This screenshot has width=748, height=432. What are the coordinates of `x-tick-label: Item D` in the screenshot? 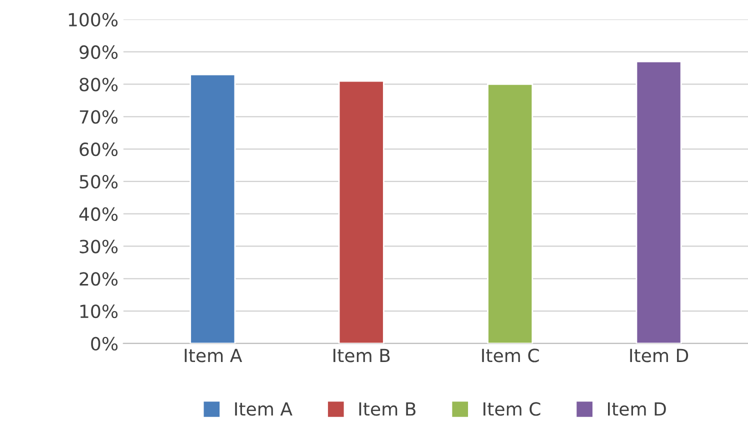 It's located at (659, 355).